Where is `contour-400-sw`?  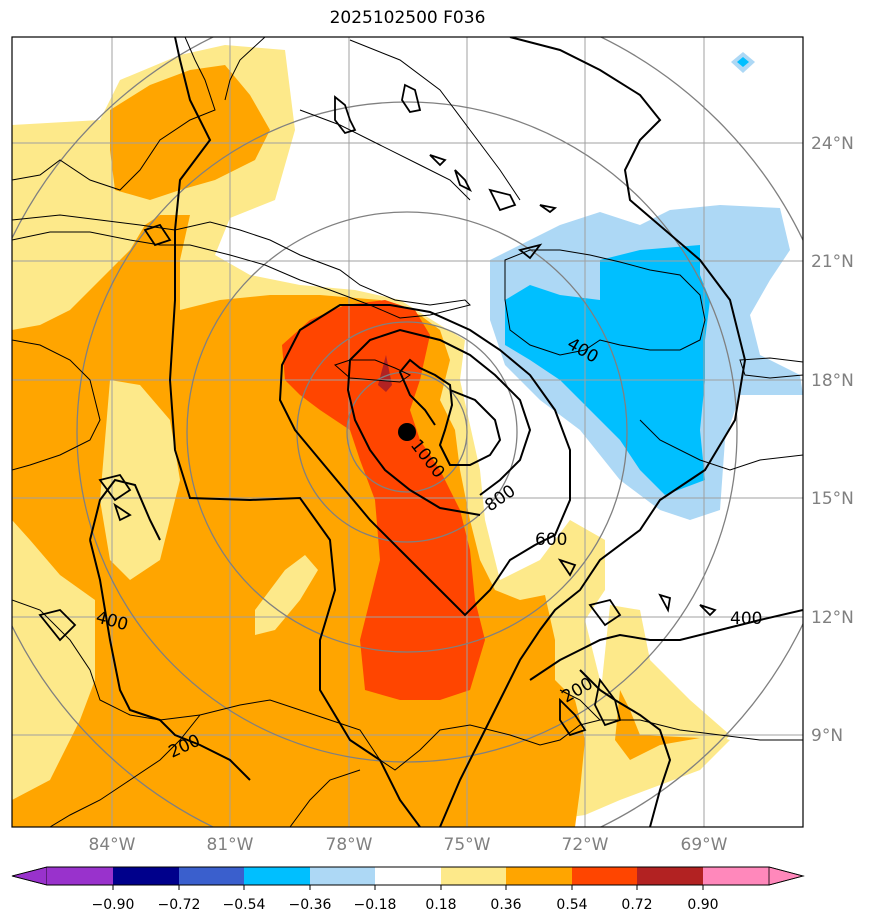
contour-400-sw is located at coordinates (170, 660).